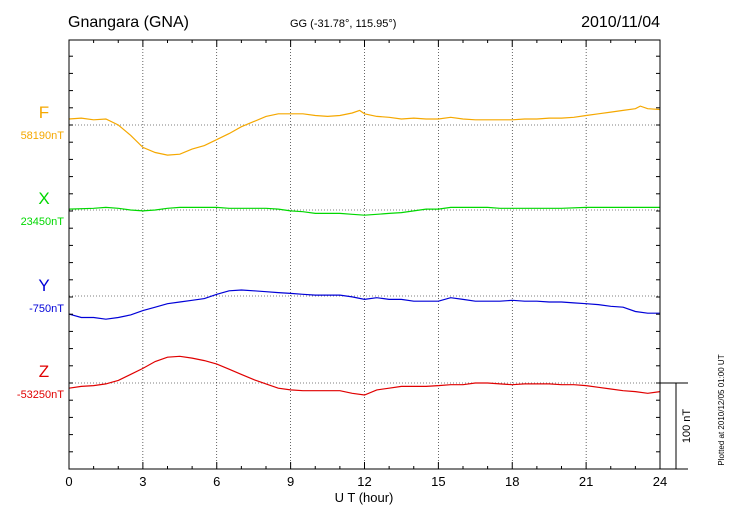 Image resolution: width=730 pixels, height=520 pixels. What do you see at coordinates (43, 136) in the screenshot?
I see `series-f-baseline: 58190nT` at bounding box center [43, 136].